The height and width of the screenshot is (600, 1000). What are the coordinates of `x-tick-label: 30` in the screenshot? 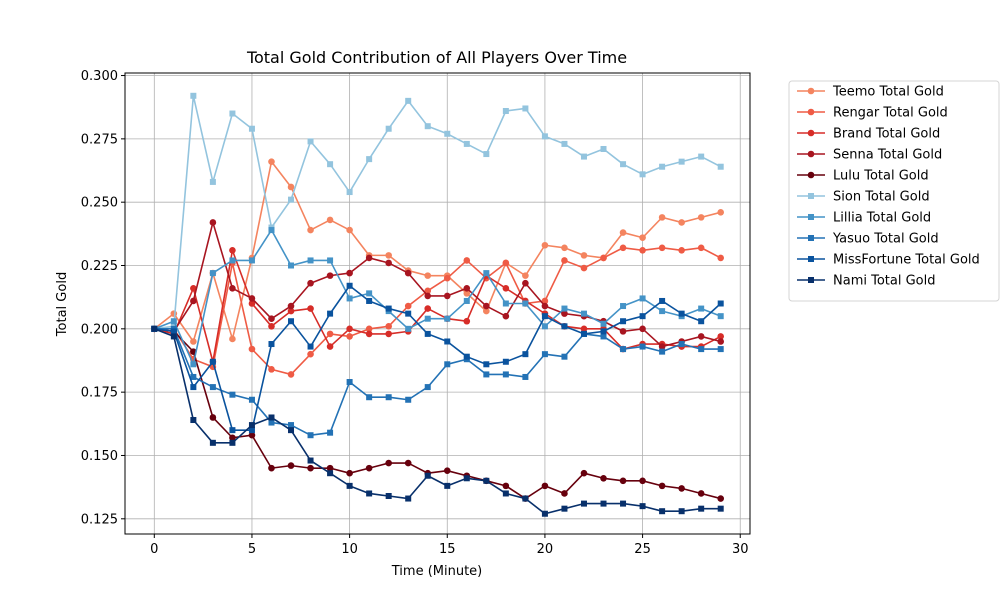 It's located at (740, 549).